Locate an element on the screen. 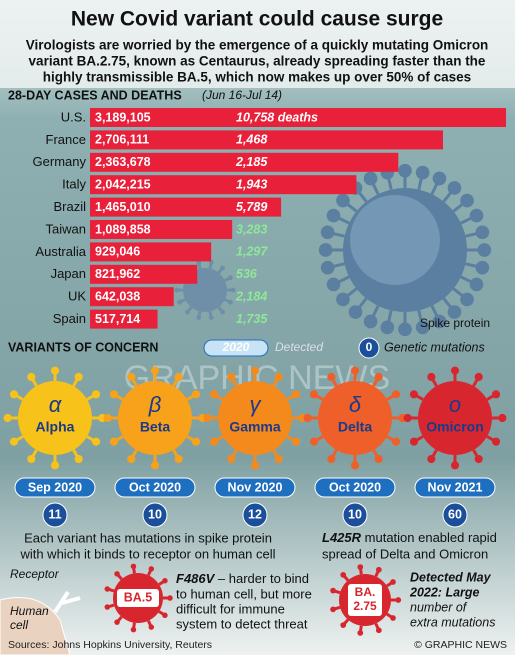 The height and width of the screenshot is (655, 515). value-label: 1,465,010 is located at coordinates (123, 207).